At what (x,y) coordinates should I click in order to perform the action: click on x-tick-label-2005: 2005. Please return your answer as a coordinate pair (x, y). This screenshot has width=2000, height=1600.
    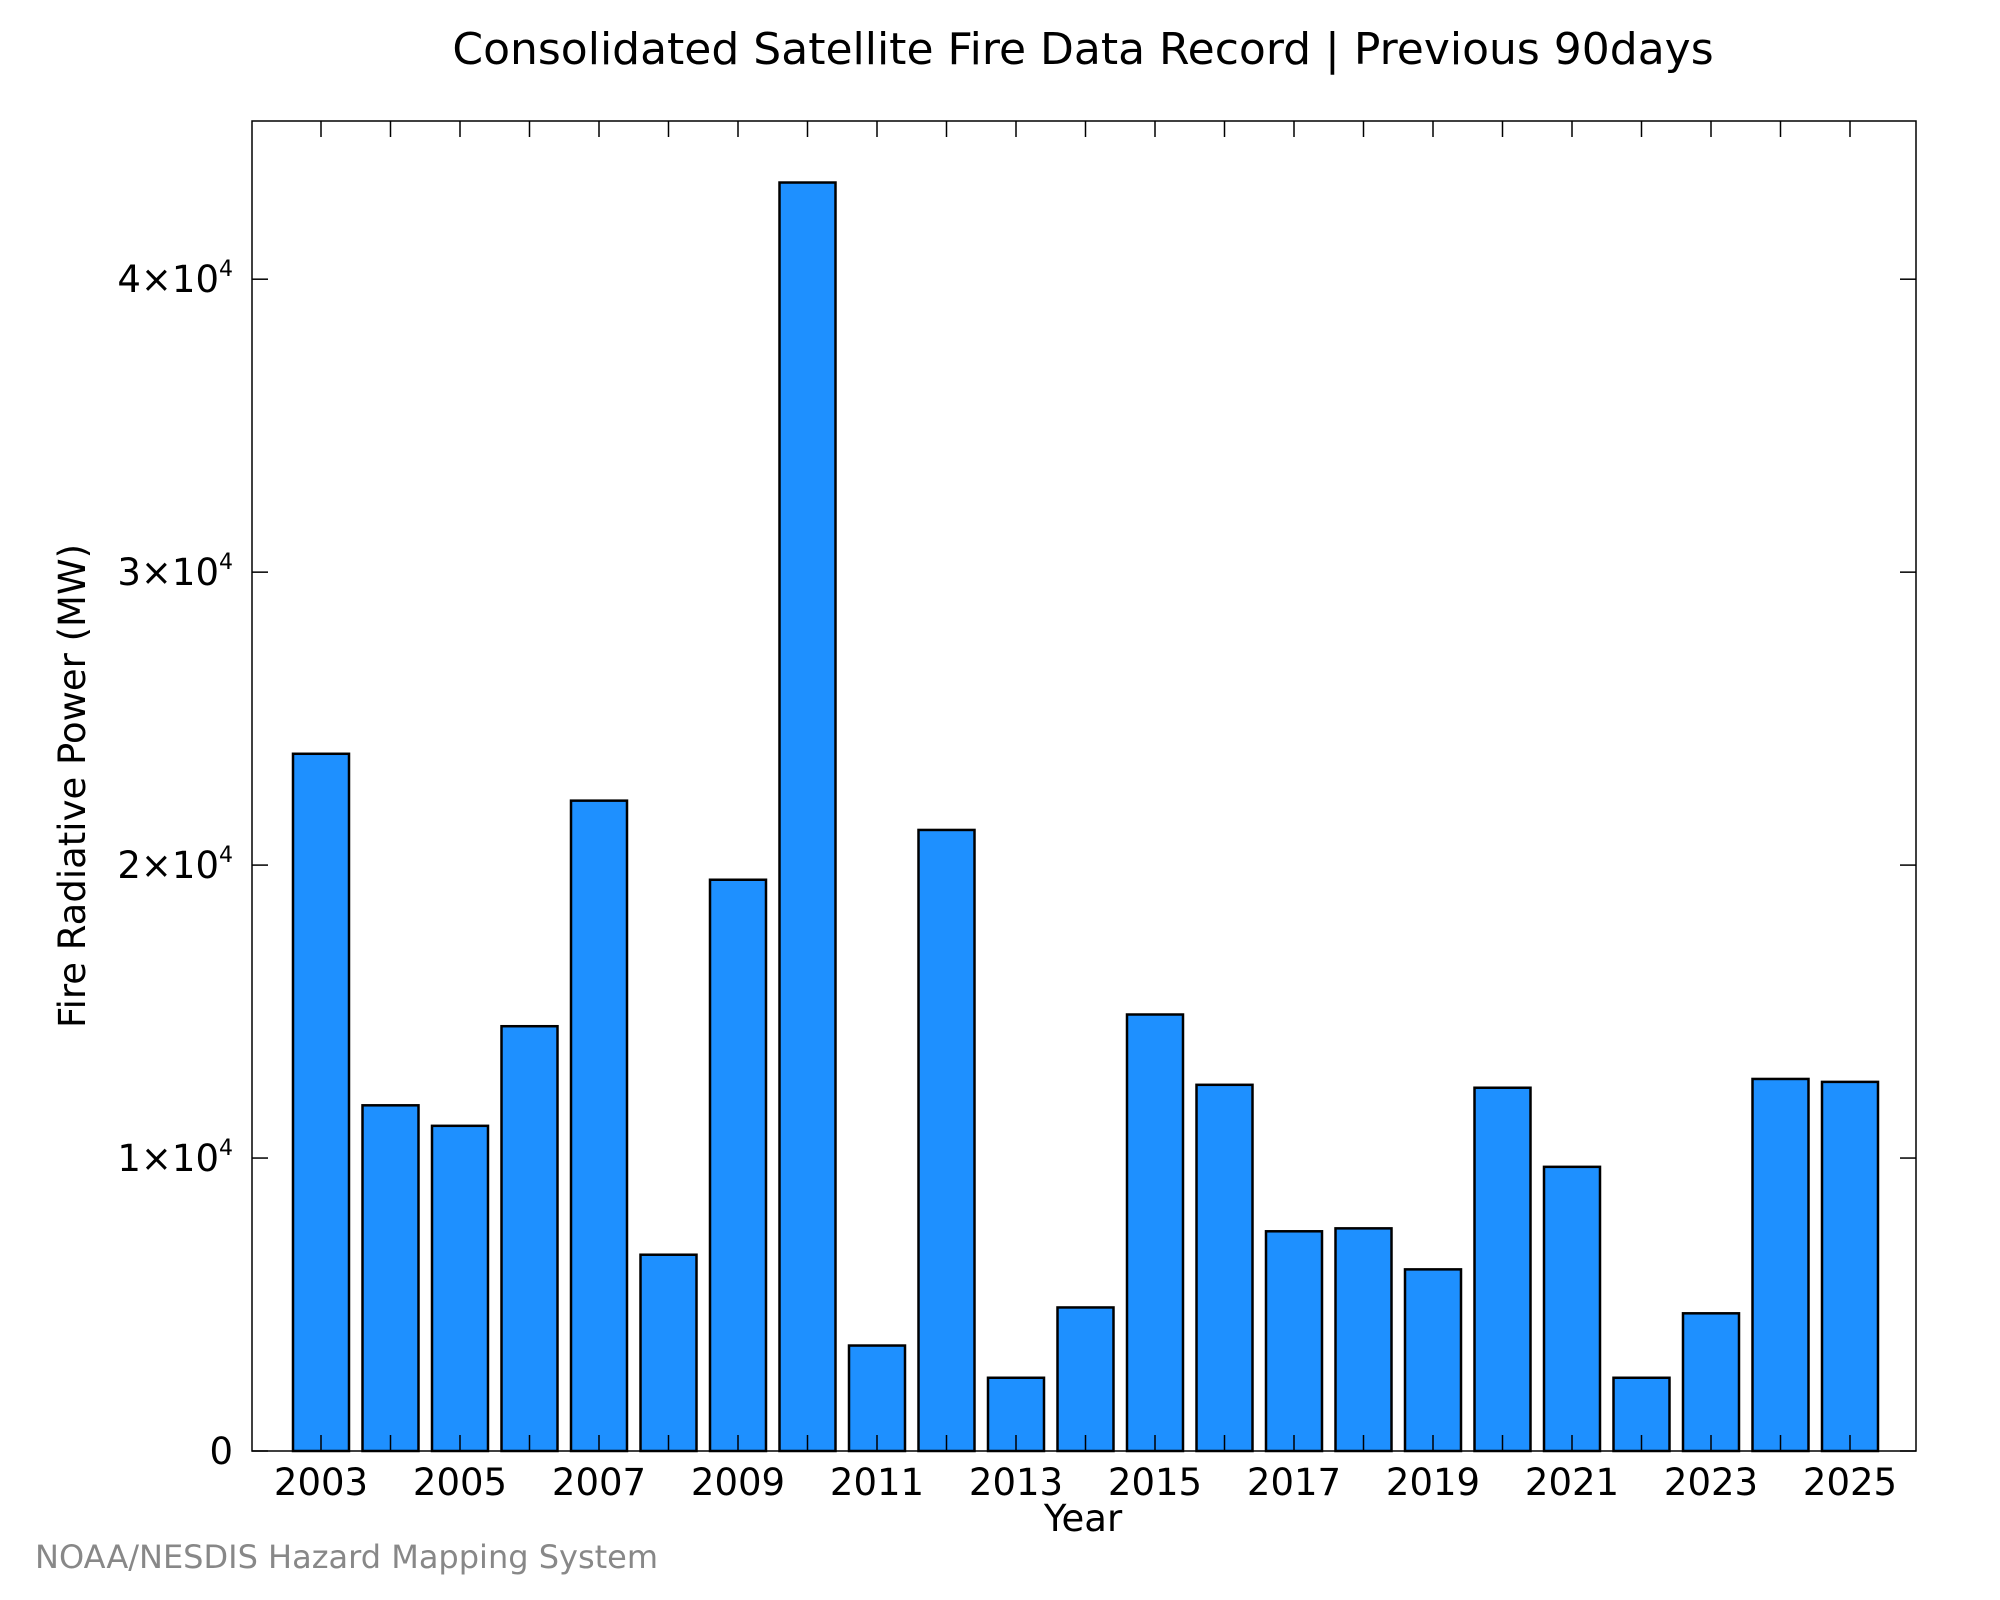
    Looking at the image, I should click on (460, 1482).